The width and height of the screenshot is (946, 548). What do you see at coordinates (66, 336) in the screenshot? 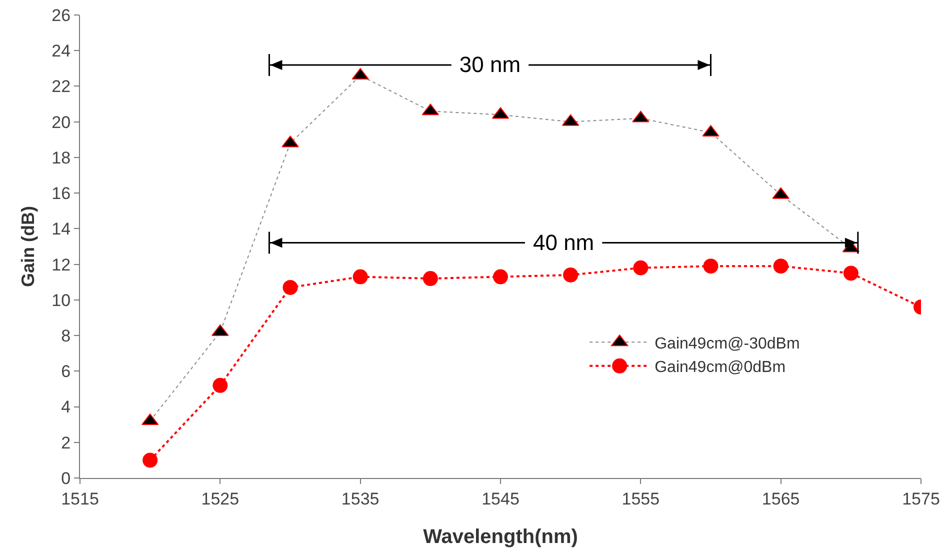
I see `y-tick-label: 8` at bounding box center [66, 336].